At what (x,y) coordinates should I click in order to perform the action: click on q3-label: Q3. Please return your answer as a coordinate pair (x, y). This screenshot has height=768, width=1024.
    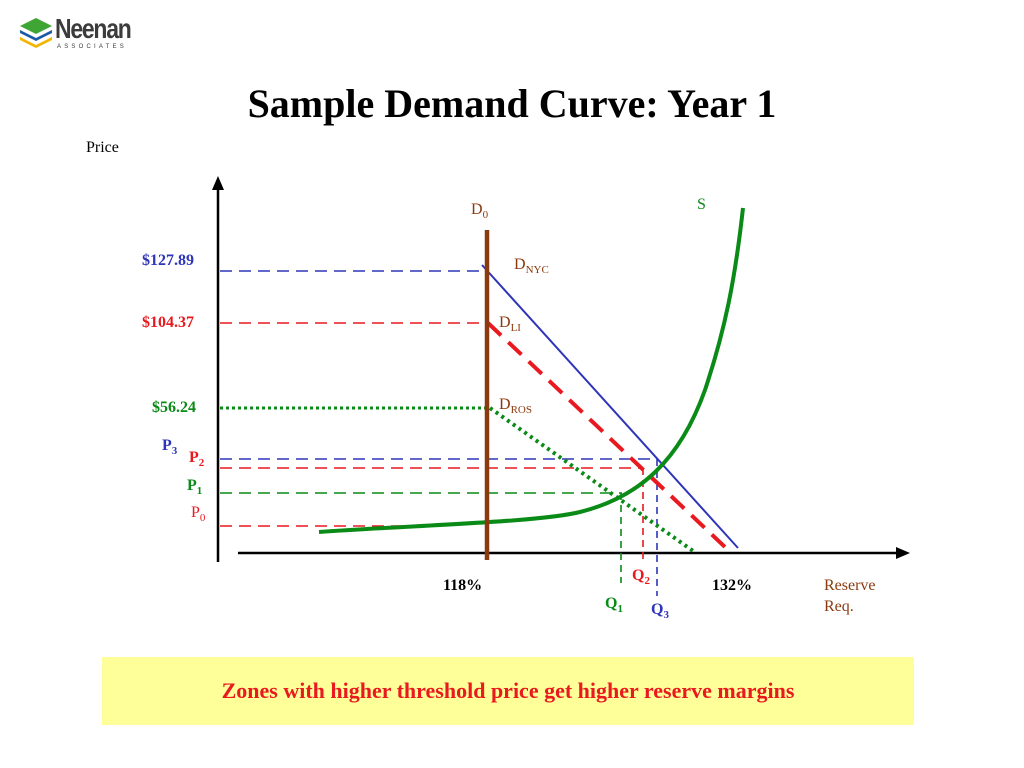
    Looking at the image, I should click on (660, 611).